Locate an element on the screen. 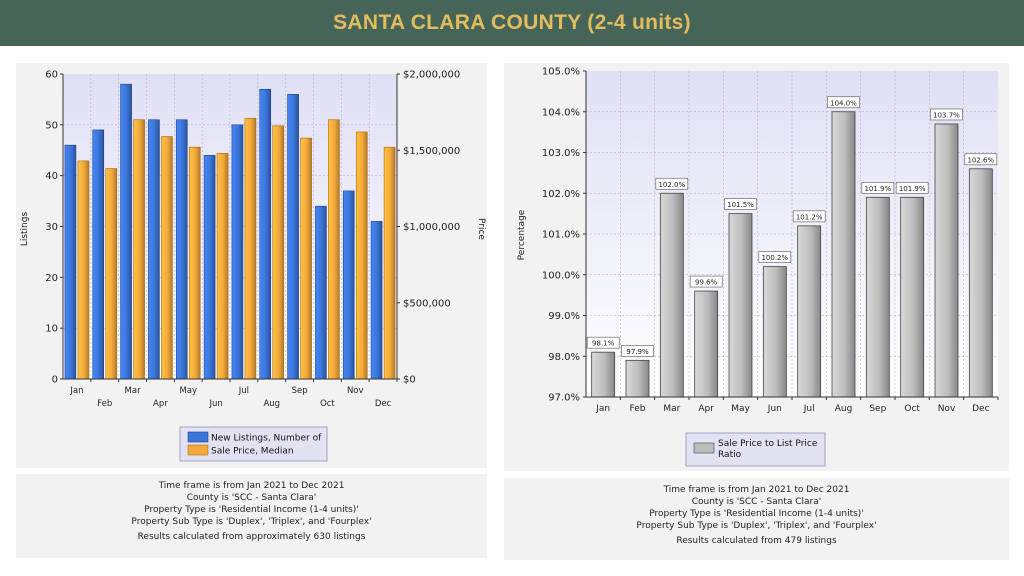 The image size is (1024, 576). y-tick-label: 99.0% is located at coordinates (564, 316).